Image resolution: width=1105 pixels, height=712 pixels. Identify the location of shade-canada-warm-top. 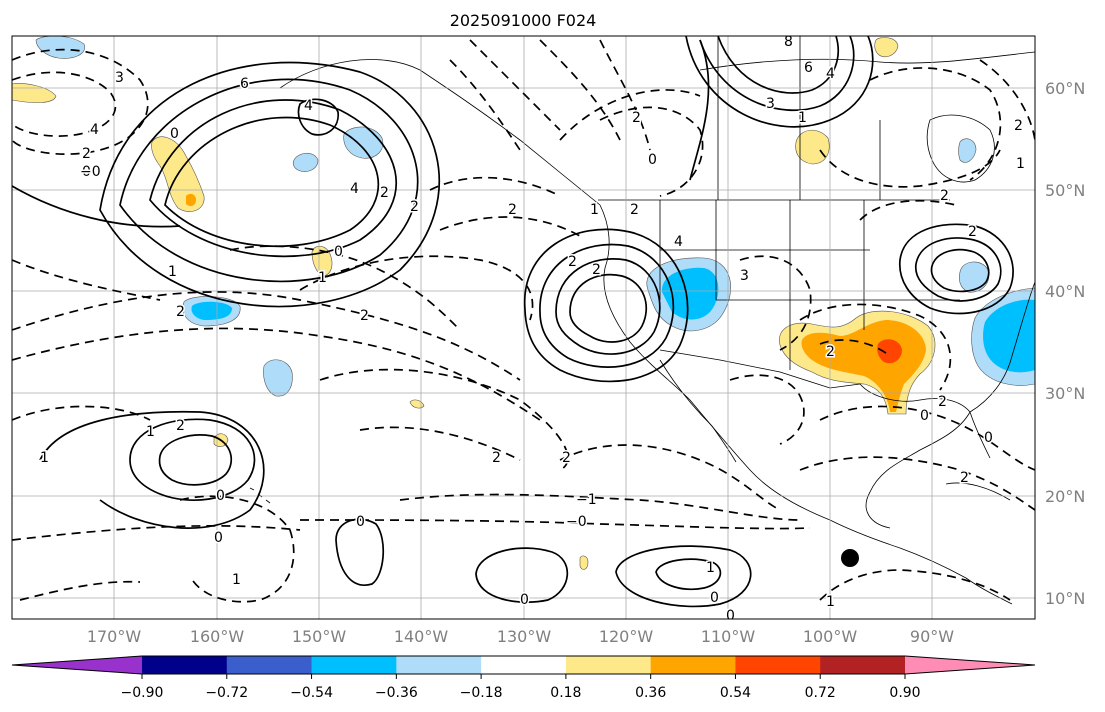
(886, 47).